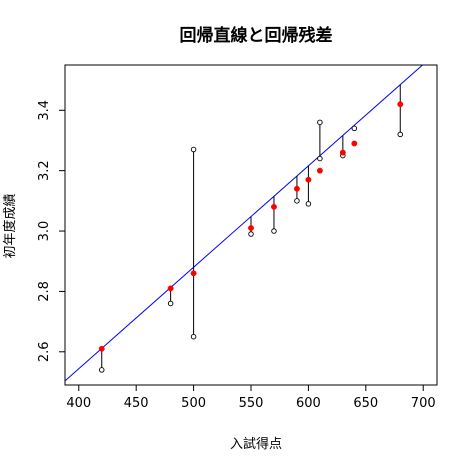 Image resolution: width=470 pixels, height=469 pixels. What do you see at coordinates (256, 444) in the screenshot?
I see `x-axis-label: 入試得点` at bounding box center [256, 444].